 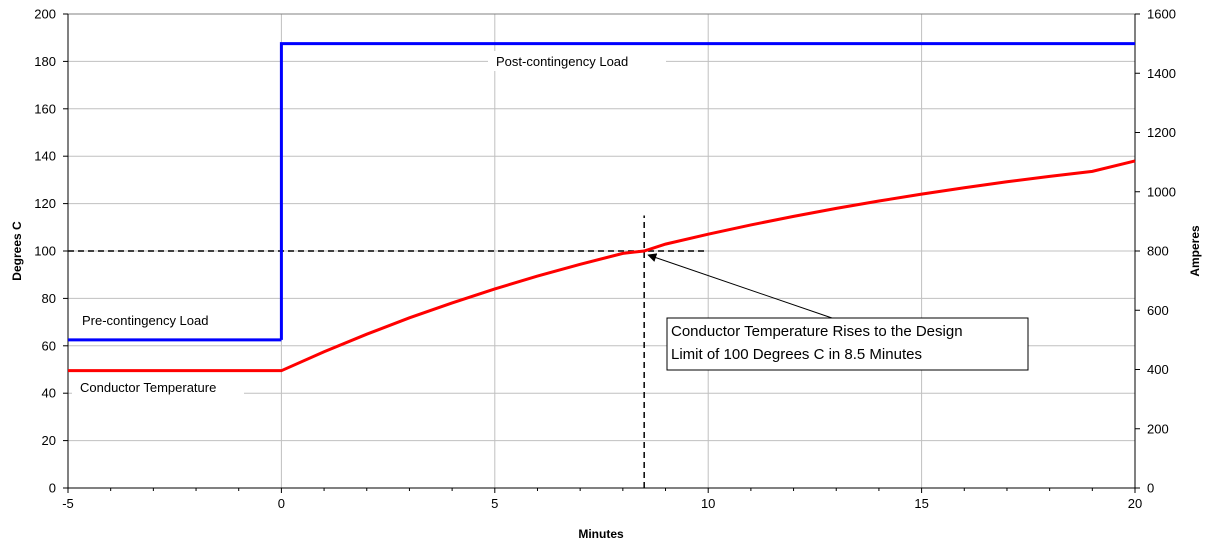 I want to click on annotation-line-2: Limit of 100 Degrees C in 8.5 Minutes, so click(x=796, y=354).